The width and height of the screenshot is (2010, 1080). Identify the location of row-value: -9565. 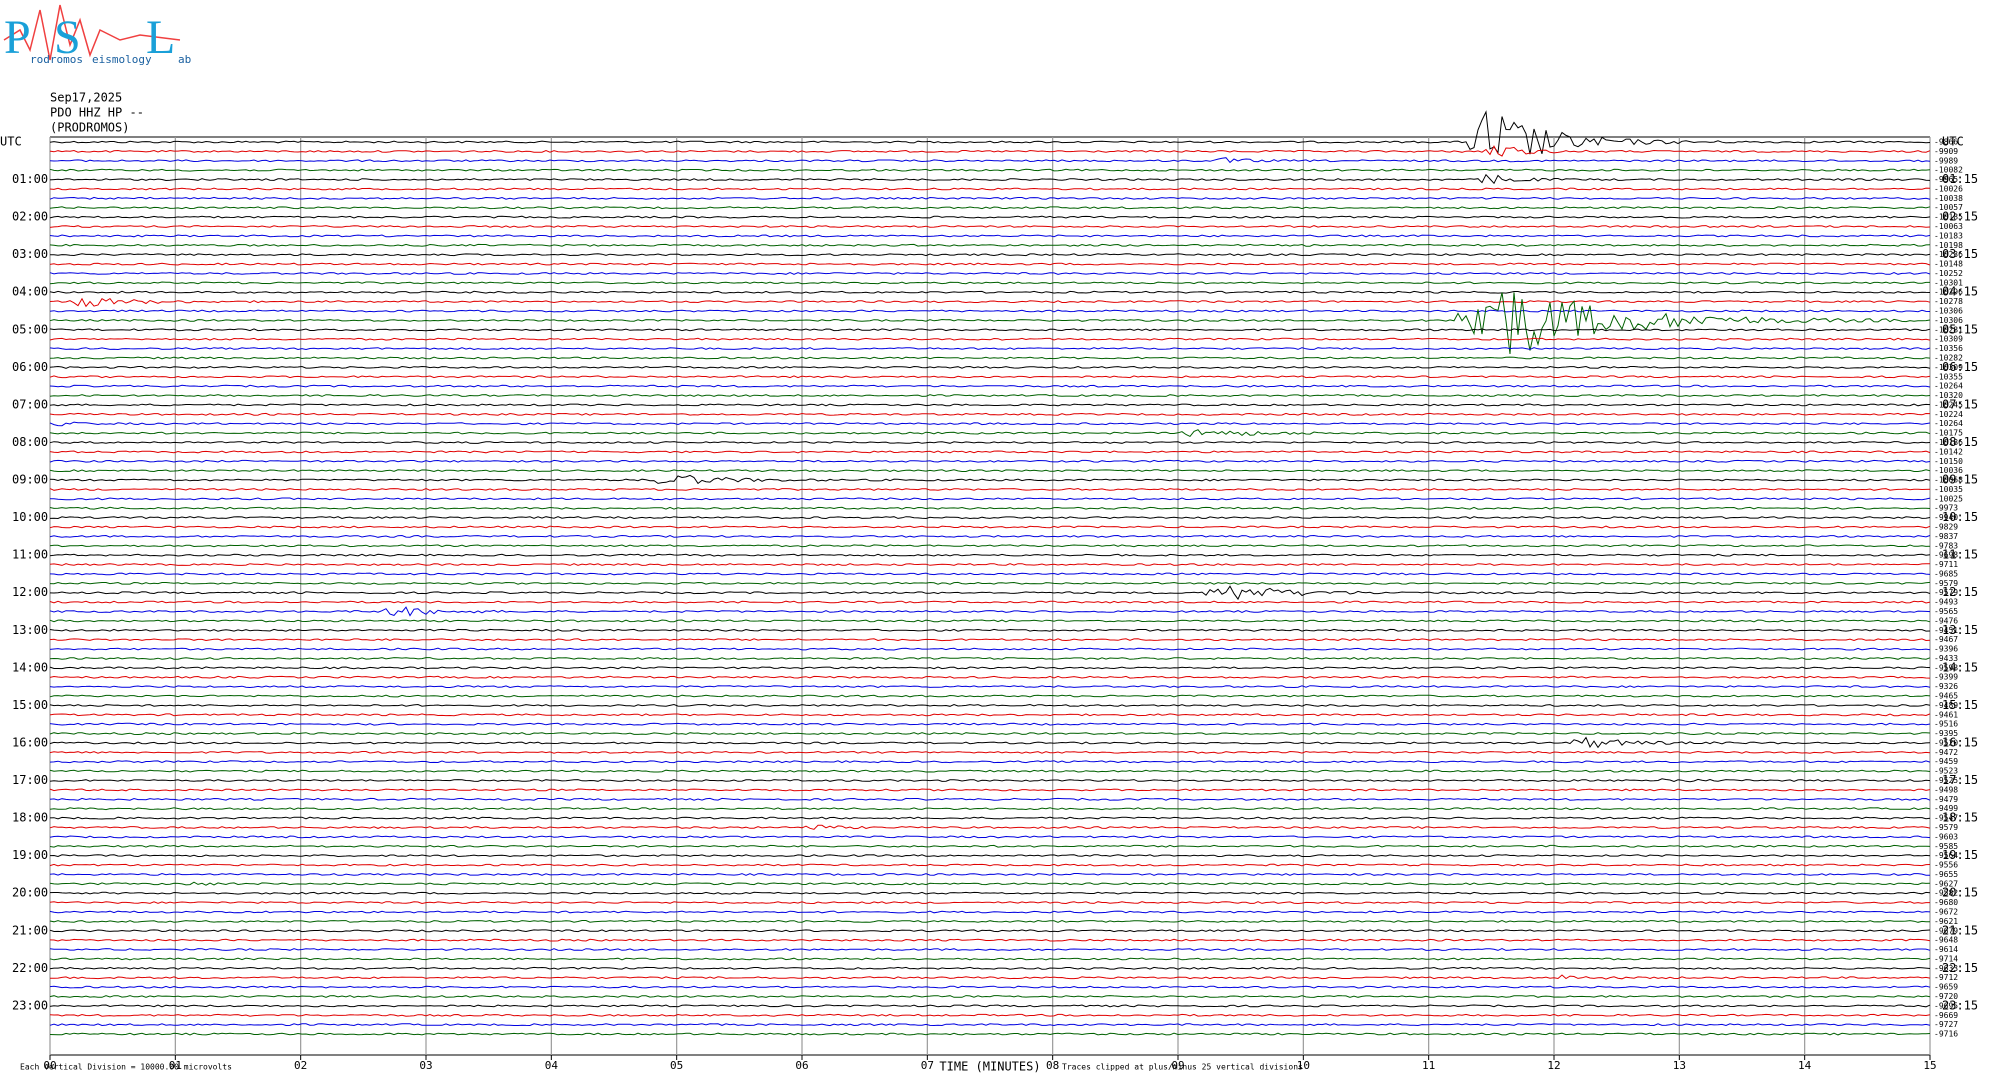
(1946, 611).